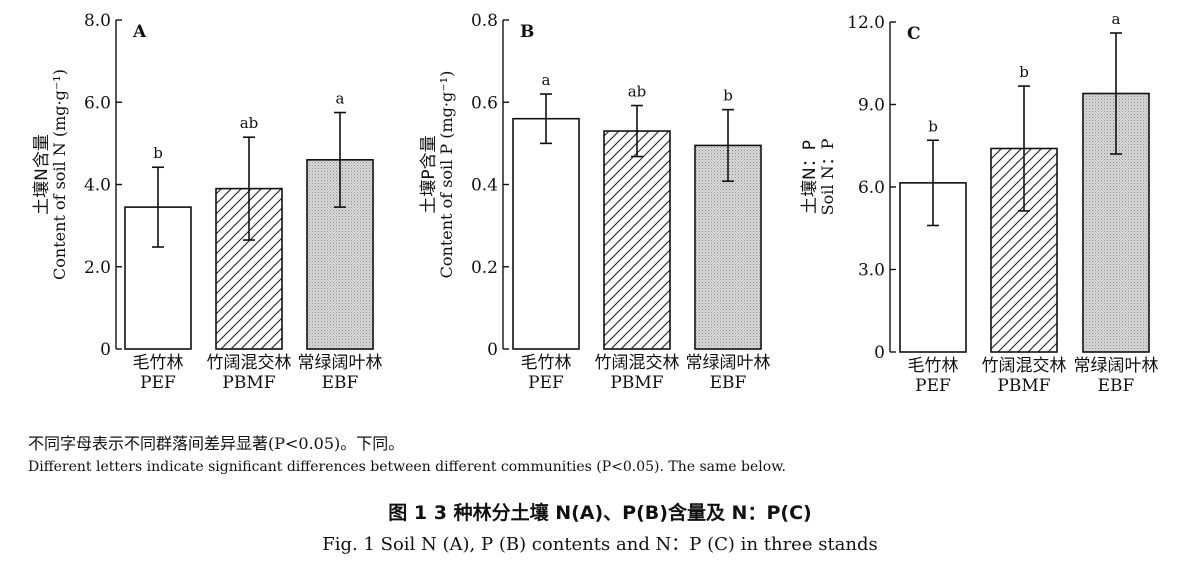  Describe the element at coordinates (866, 23) in the screenshot. I see `y-tick-label: 12.0` at that location.